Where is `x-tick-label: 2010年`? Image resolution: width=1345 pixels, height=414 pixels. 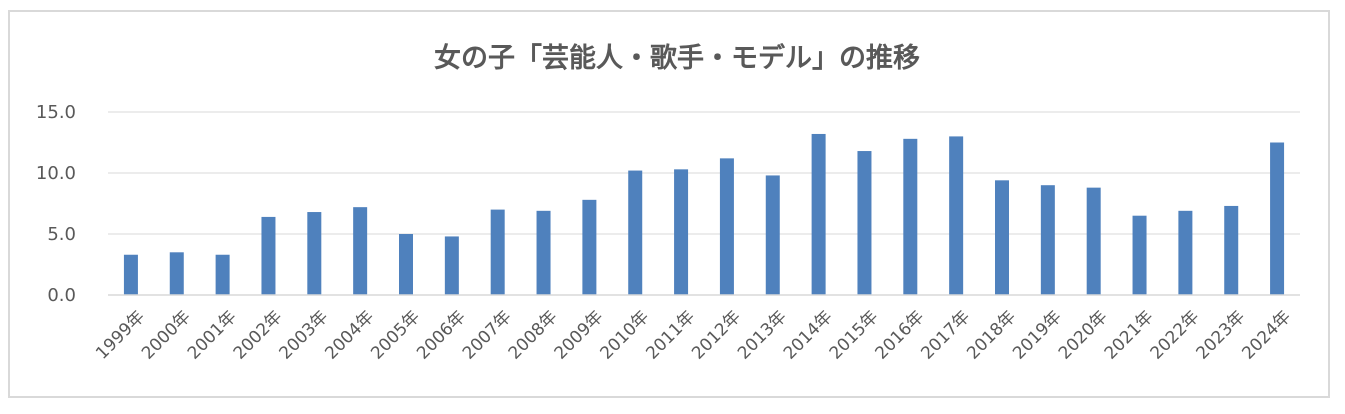
x-tick-label: 2010年 is located at coordinates (624, 335).